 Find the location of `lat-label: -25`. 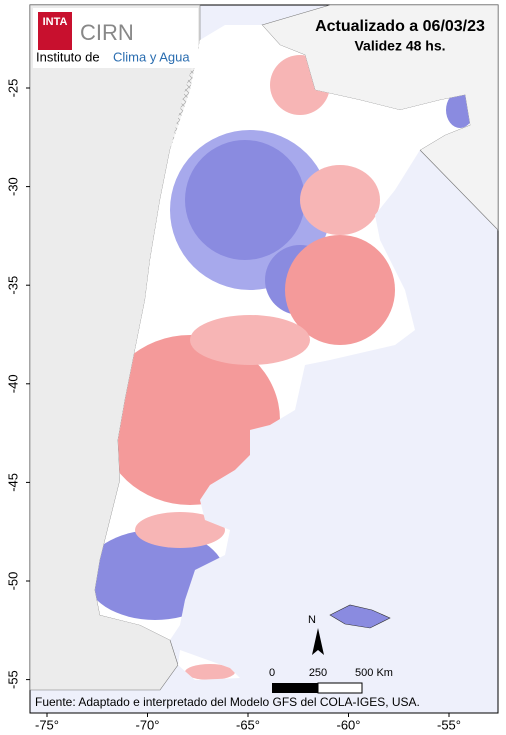

lat-label: -25 is located at coordinates (12, 88).